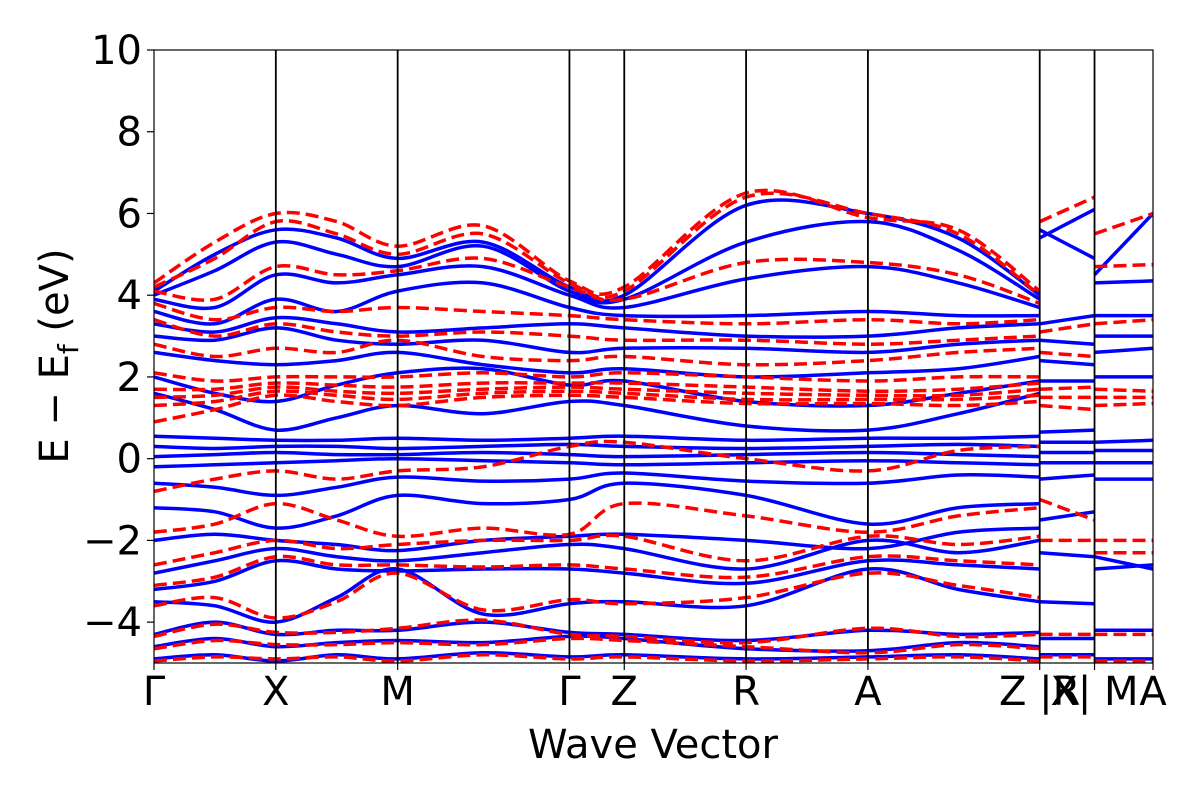 The width and height of the screenshot is (1200, 804). I want to click on x-tick-label: R, so click(746, 692).